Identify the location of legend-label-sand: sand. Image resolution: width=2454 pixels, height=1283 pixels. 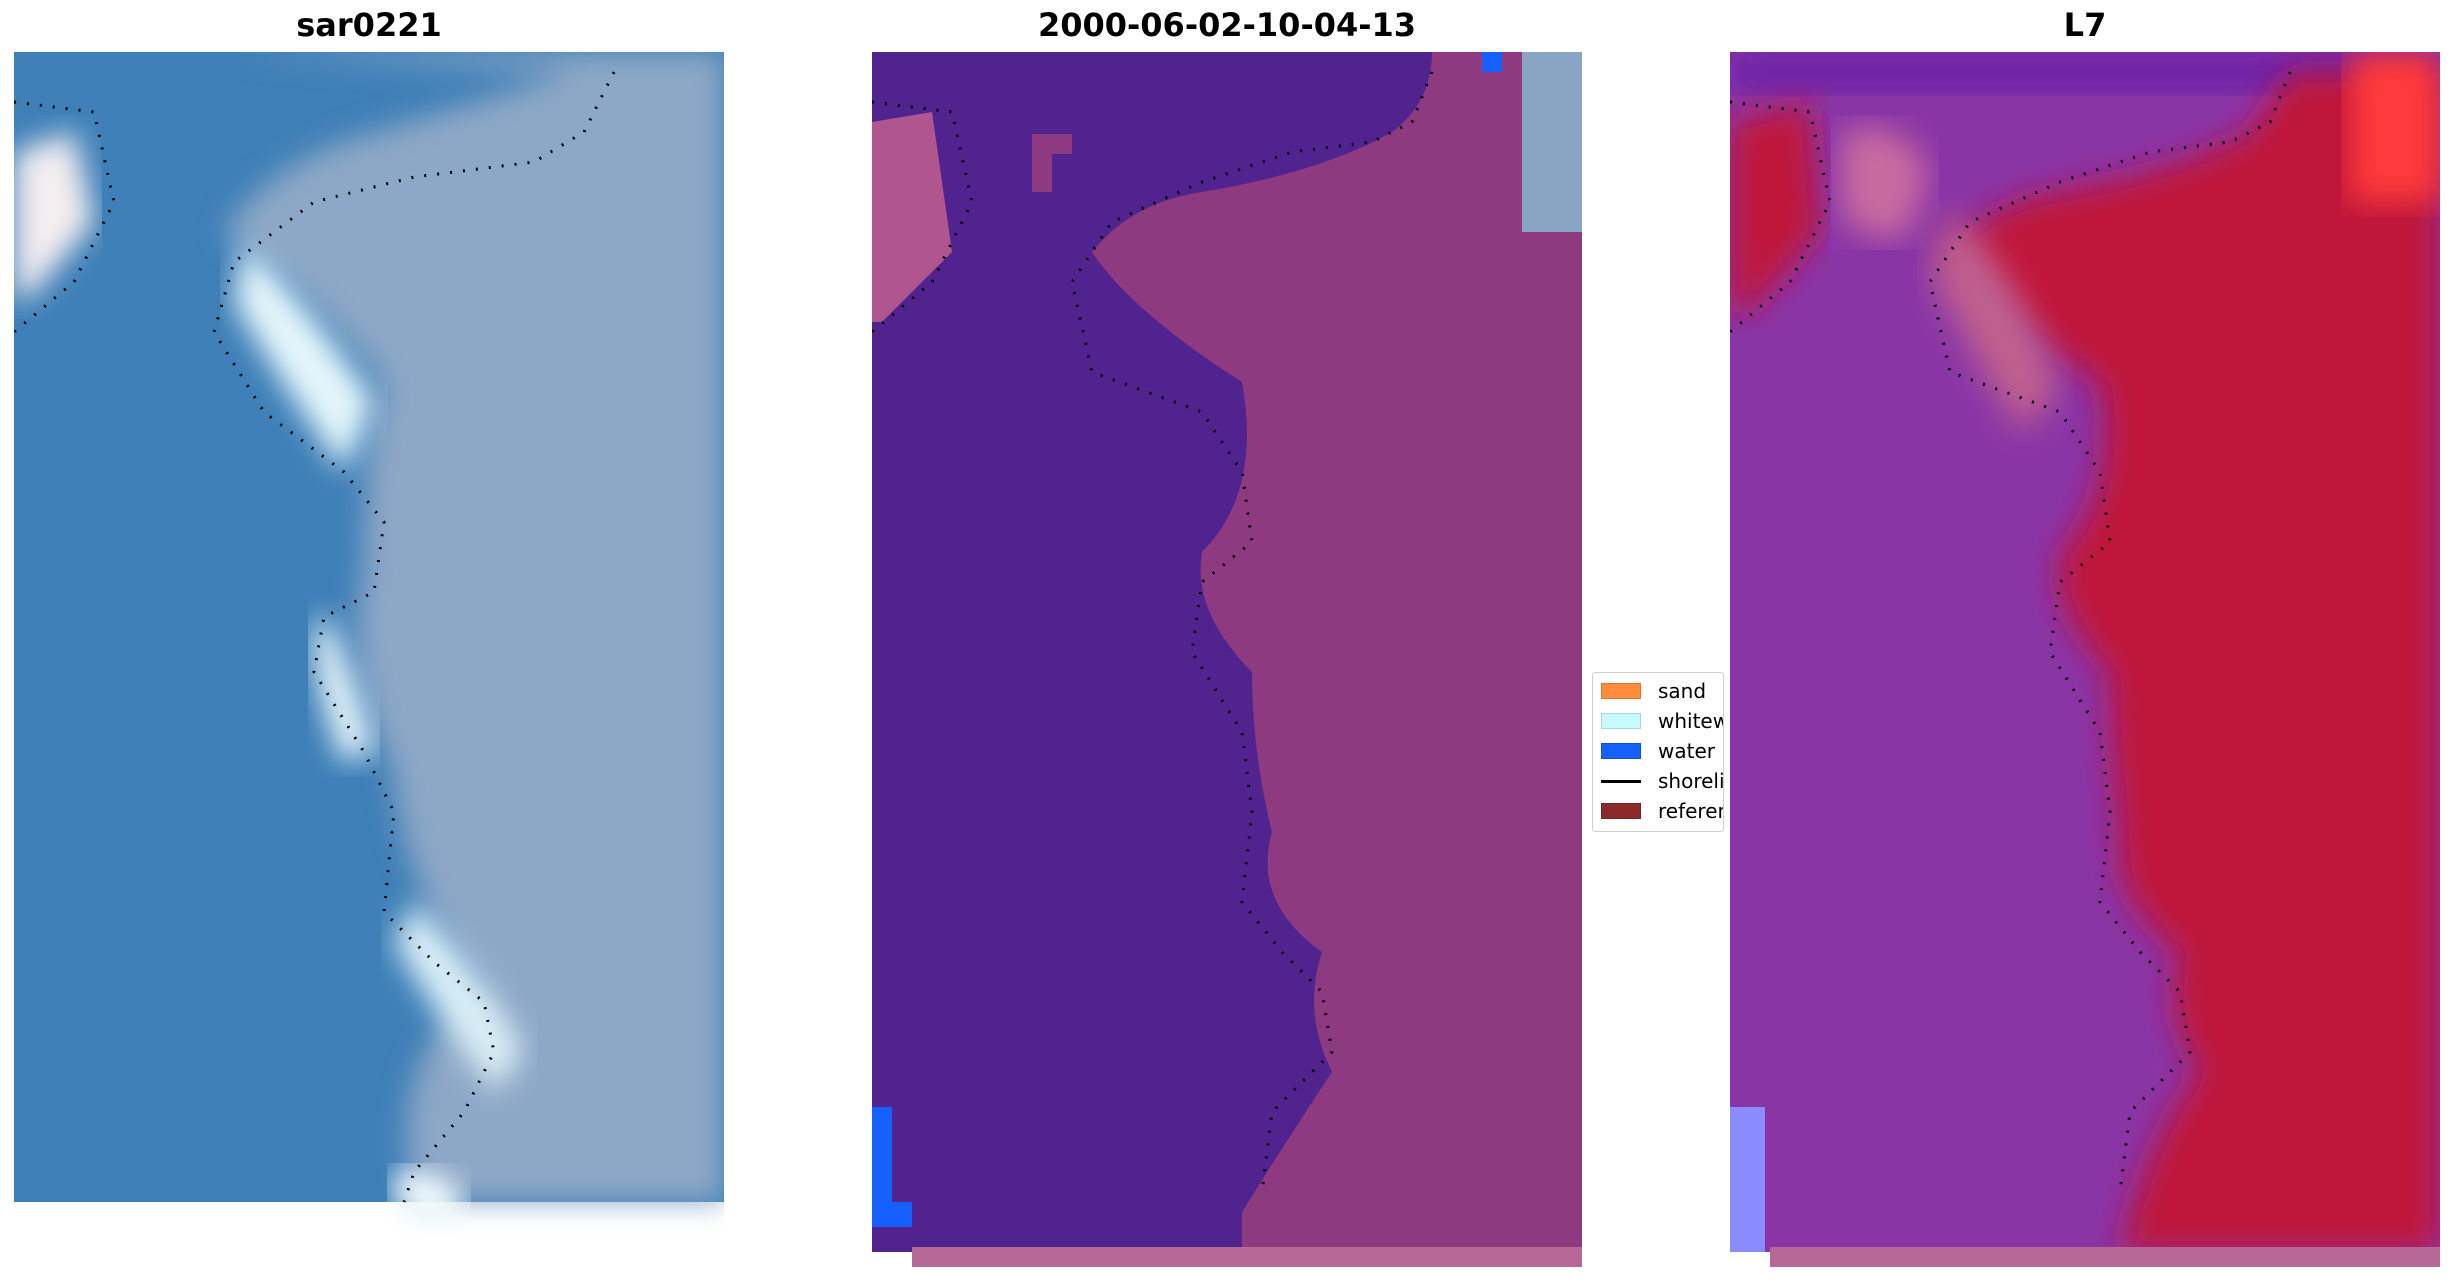
(1682, 691).